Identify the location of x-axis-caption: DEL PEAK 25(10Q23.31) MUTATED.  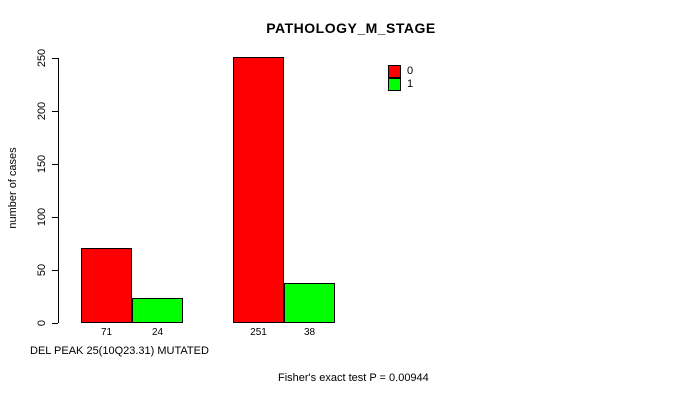
(119, 351).